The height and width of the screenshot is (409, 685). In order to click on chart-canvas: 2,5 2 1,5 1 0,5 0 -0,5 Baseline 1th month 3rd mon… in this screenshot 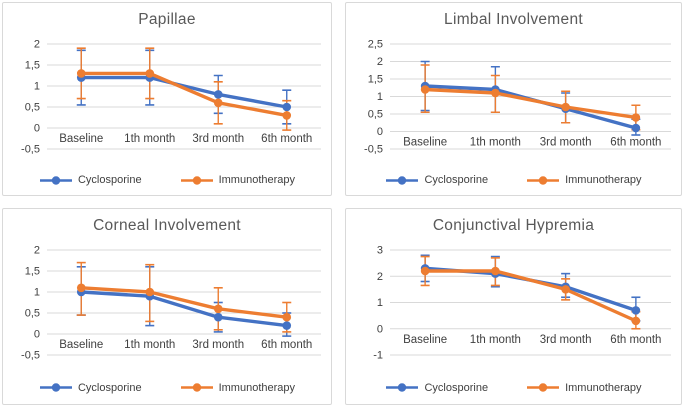, I will do `click(517, 97)`.